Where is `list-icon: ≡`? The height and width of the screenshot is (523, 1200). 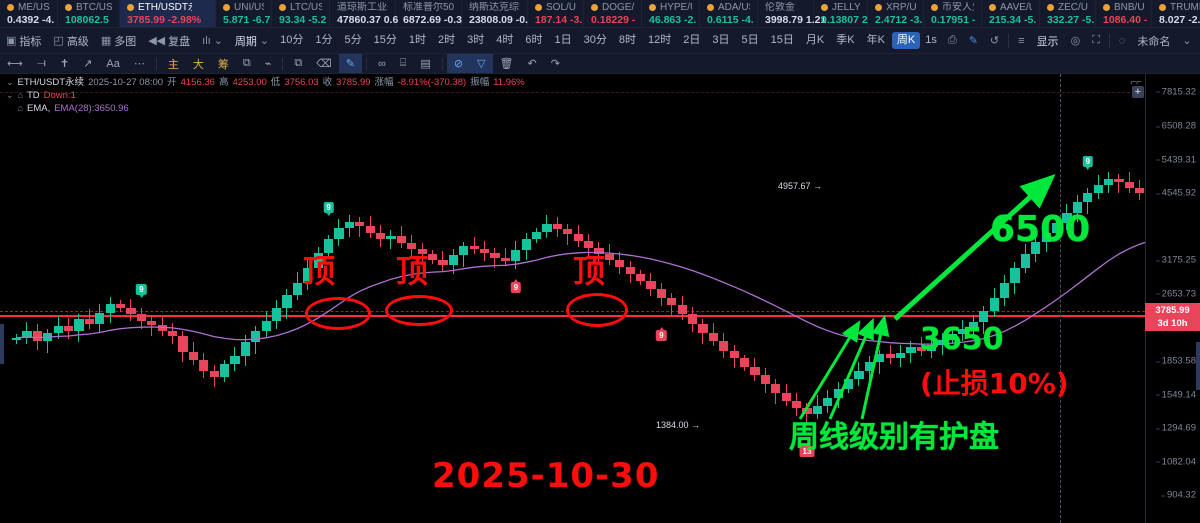 list-icon: ≡ is located at coordinates (1021, 40).